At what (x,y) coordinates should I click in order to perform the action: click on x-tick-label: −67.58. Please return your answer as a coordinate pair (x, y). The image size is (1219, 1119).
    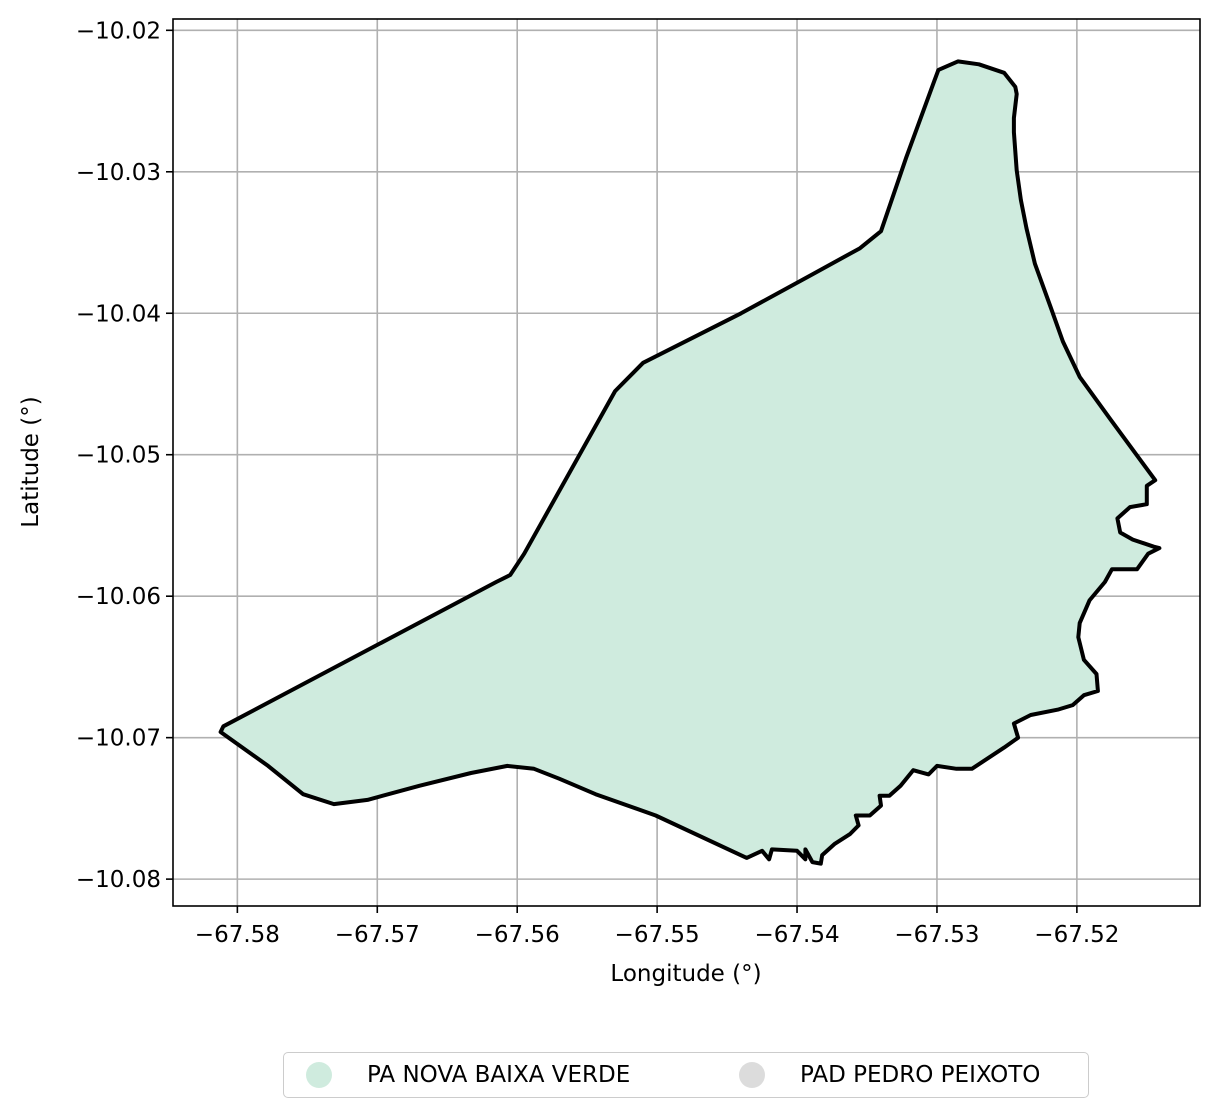
    Looking at the image, I should click on (237, 935).